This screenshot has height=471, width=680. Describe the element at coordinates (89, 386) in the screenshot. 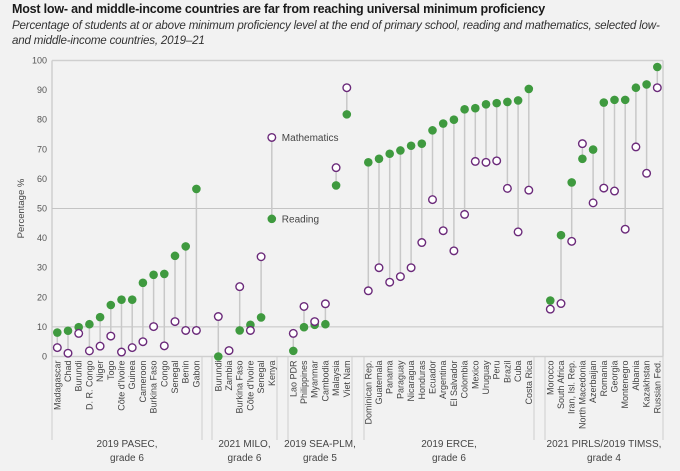

I see `x-tick-label: D. R. Congo` at that location.